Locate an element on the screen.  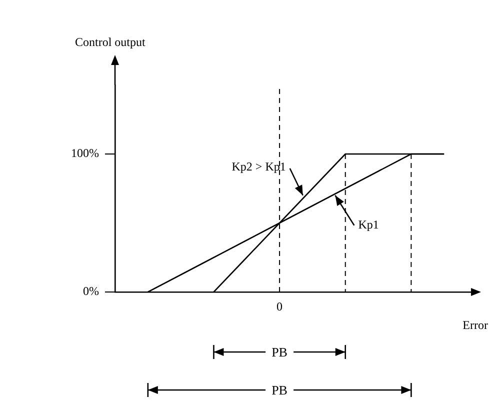
text: Kp1 is located at coordinates (368, 225).